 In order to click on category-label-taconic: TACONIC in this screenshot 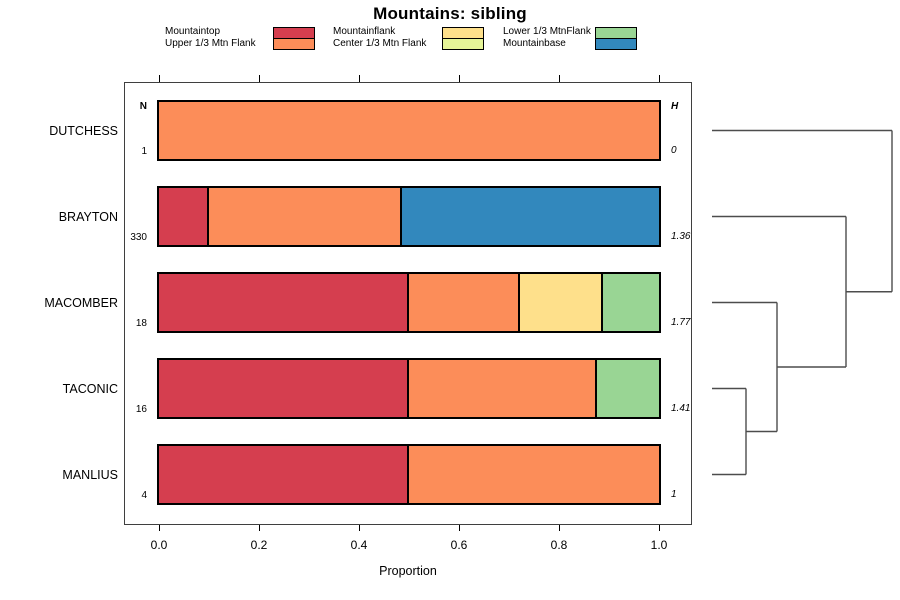, I will do `click(90, 388)`.